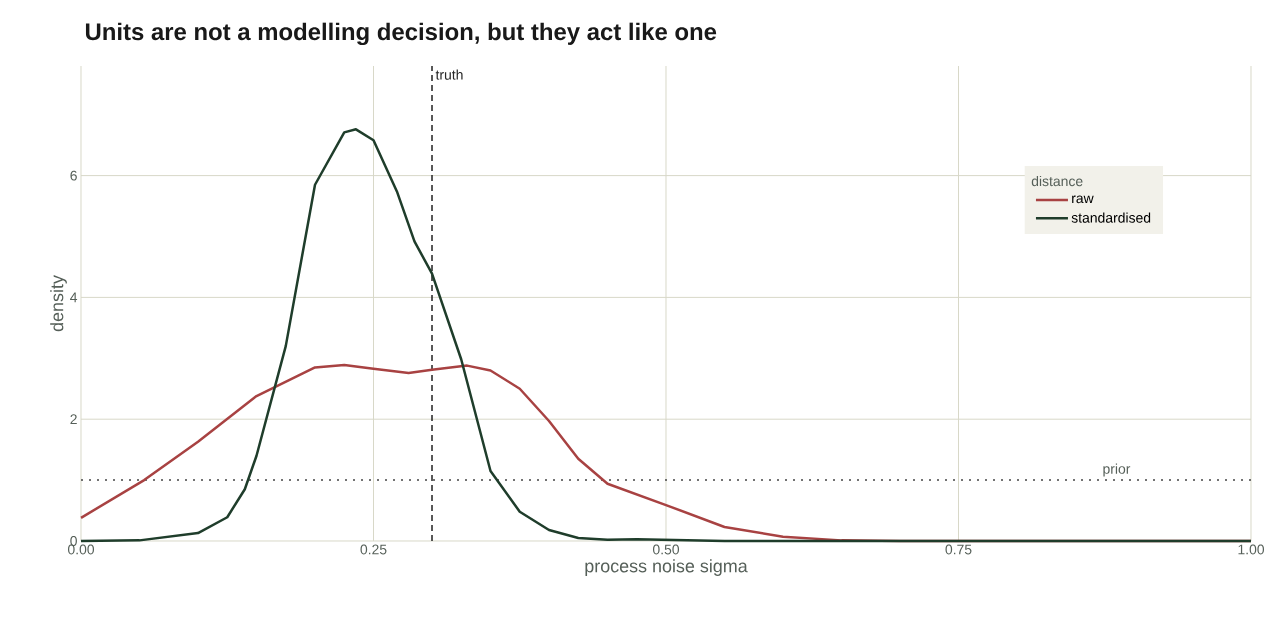  Describe the element at coordinates (1057, 181) in the screenshot. I see `legend-title: distance` at that location.